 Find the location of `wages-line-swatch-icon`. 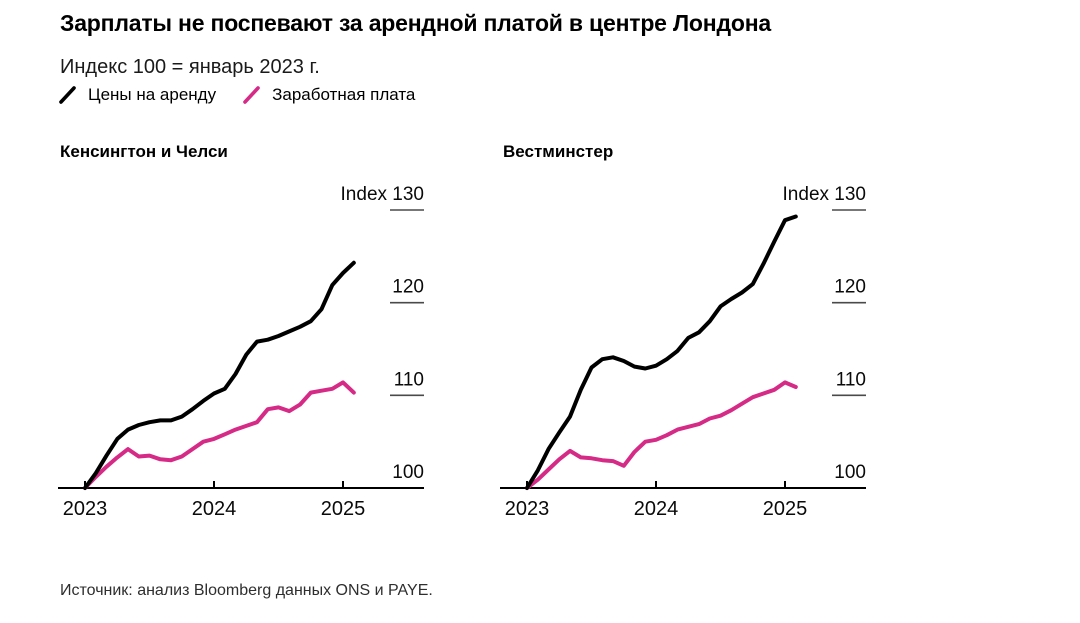

wages-line-swatch-icon is located at coordinates (251, 95).